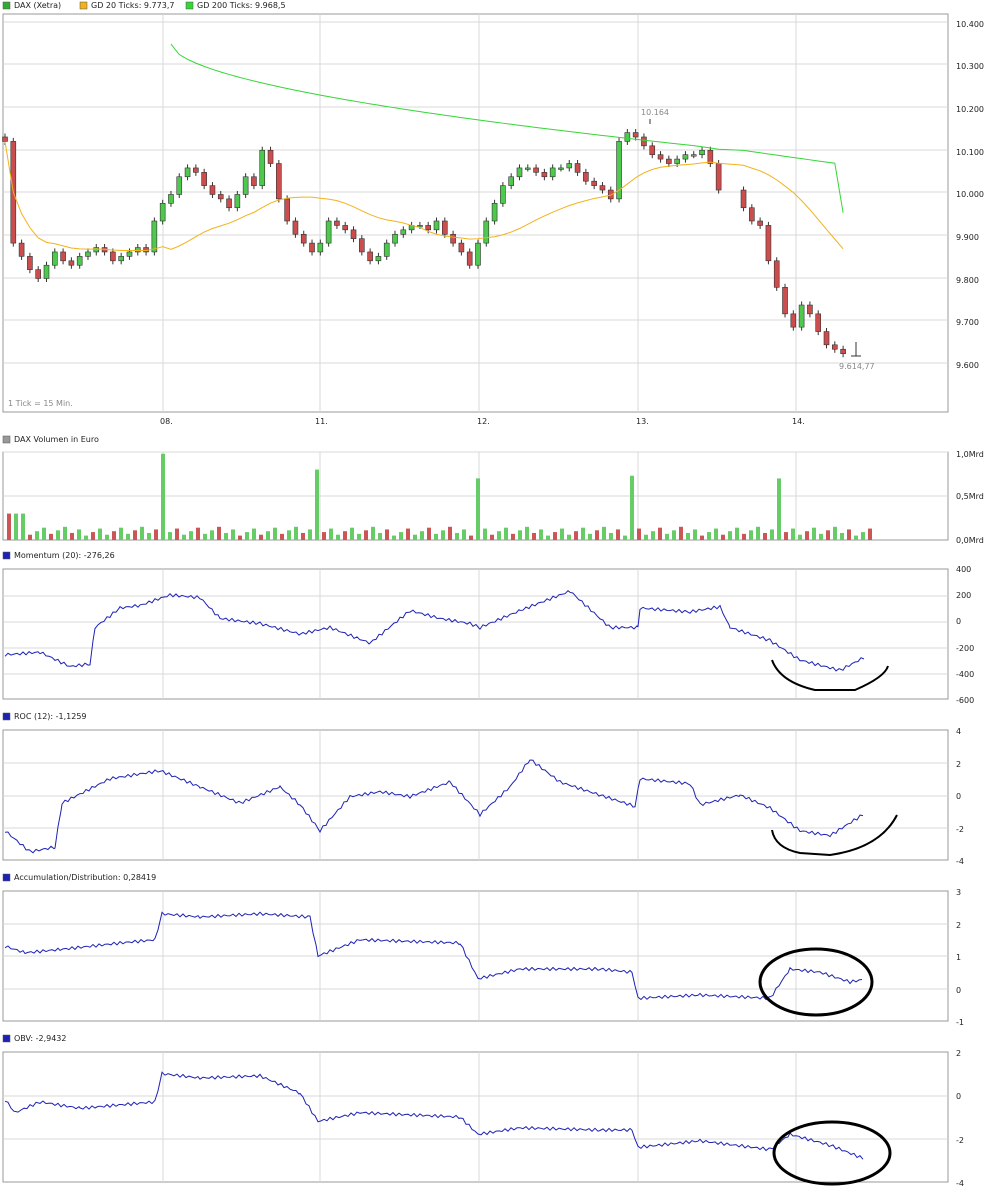  I want to click on x-label: 08., so click(166, 421).